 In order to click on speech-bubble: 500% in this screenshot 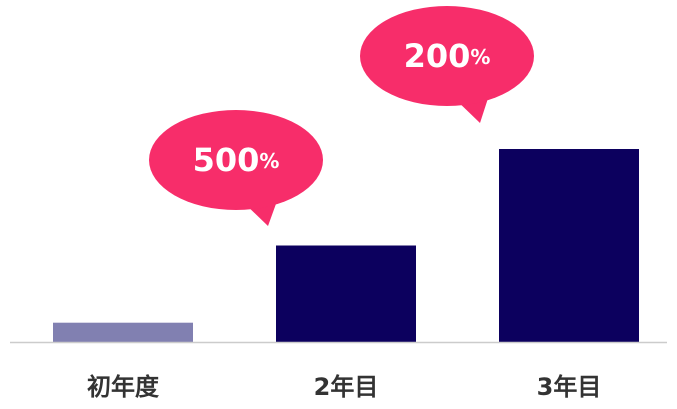, I will do `click(236, 168)`.